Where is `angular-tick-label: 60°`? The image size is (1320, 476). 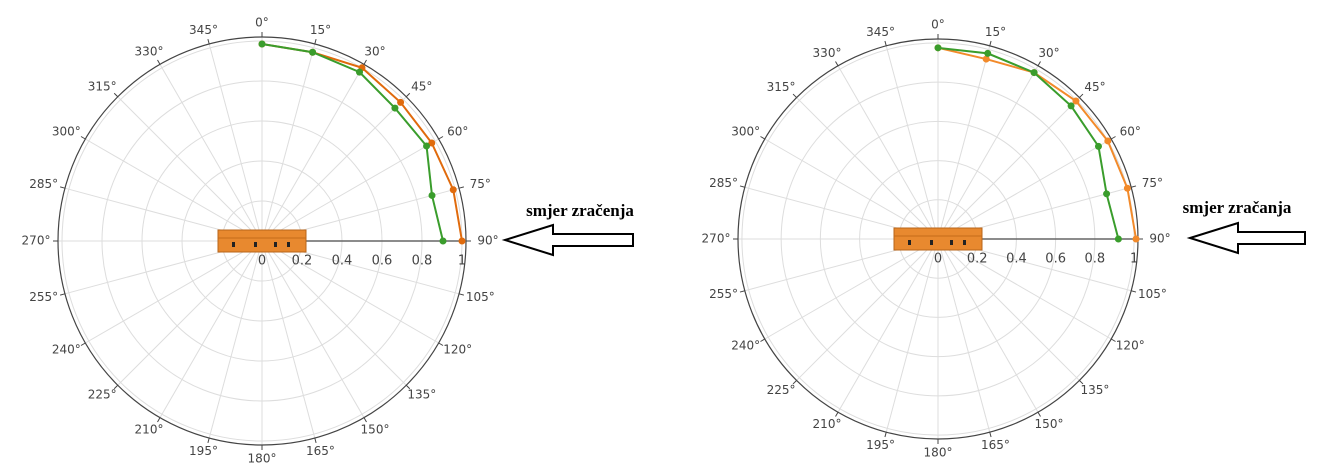
angular-tick-label: 60° is located at coordinates (457, 132).